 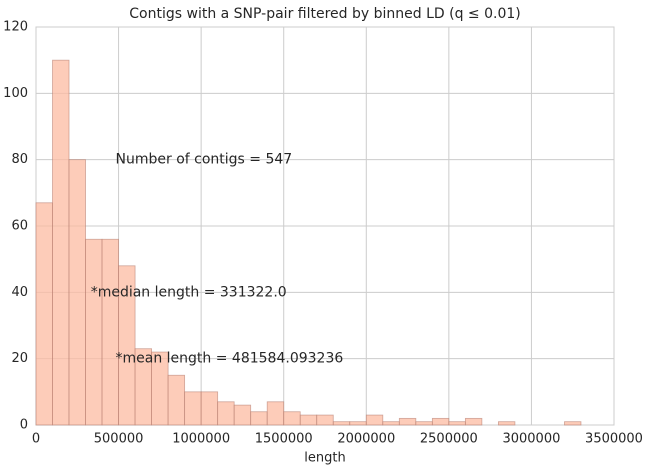 What do you see at coordinates (614, 439) in the screenshot?
I see `x-tick-label: 3500000` at bounding box center [614, 439].